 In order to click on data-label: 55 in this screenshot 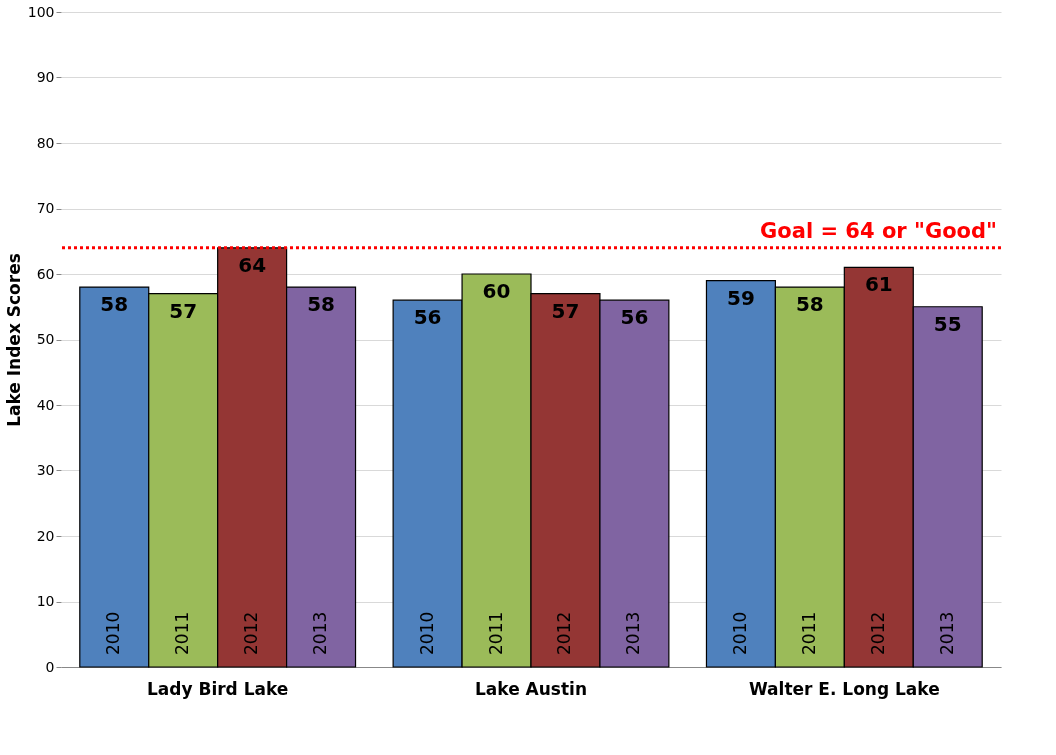, I will do `click(947, 323)`.